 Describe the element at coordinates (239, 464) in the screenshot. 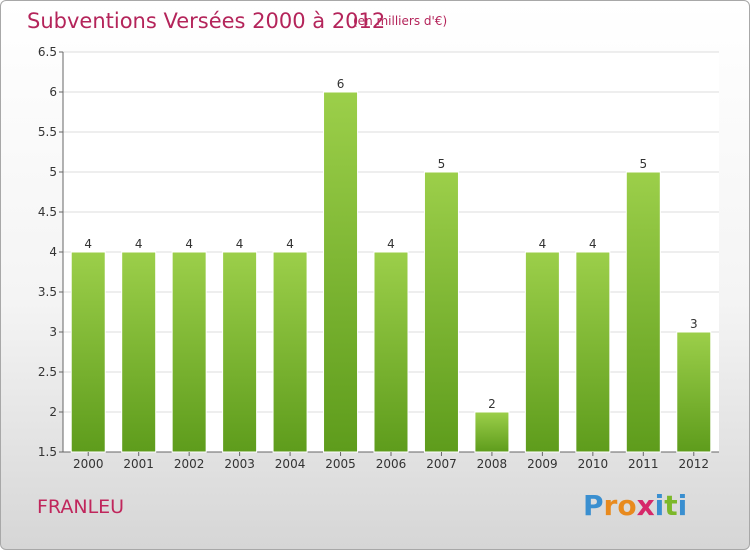

I see `x-tick-label: 2003` at that location.